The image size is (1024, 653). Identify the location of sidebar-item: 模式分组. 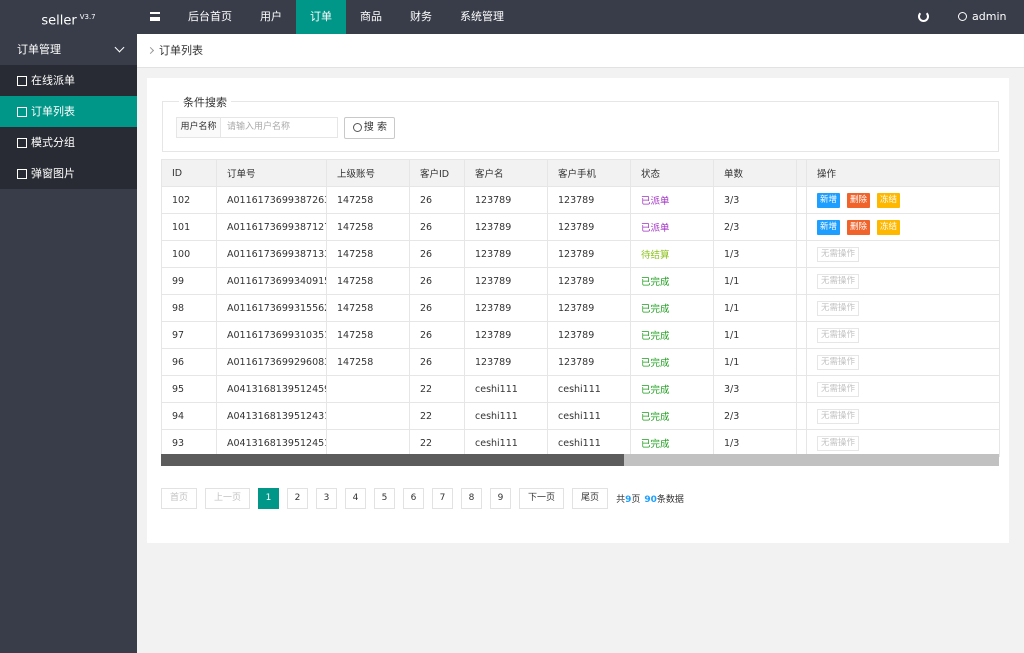
(68, 142).